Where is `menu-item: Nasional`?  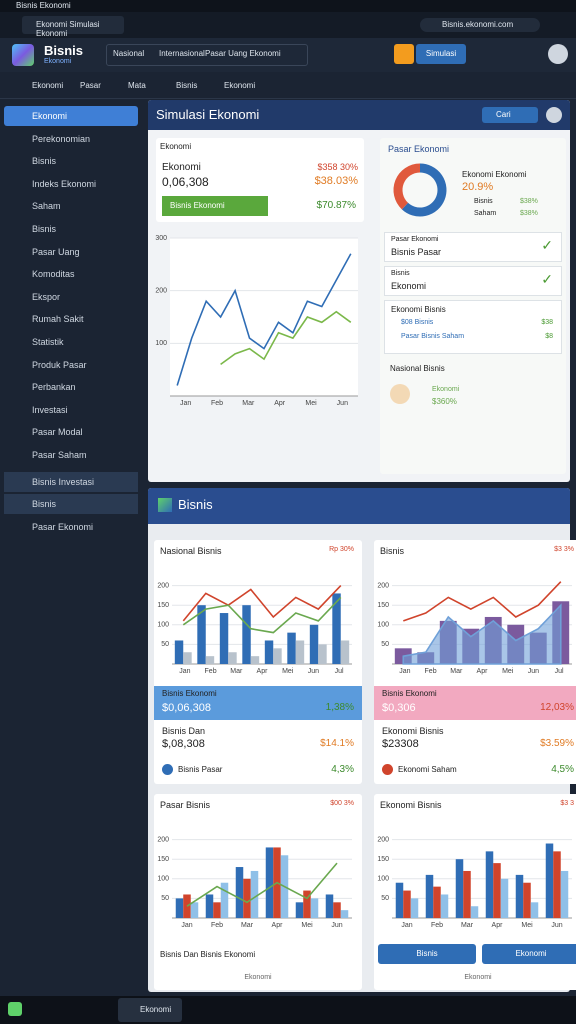 menu-item: Nasional is located at coordinates (129, 53).